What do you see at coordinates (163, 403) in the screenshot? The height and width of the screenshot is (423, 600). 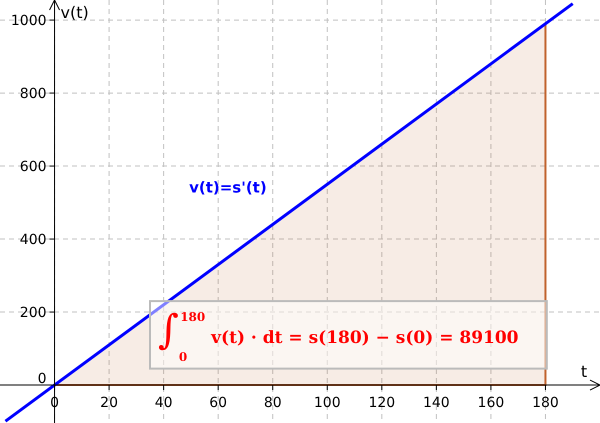 I see `x-tick-label: 40` at bounding box center [163, 403].